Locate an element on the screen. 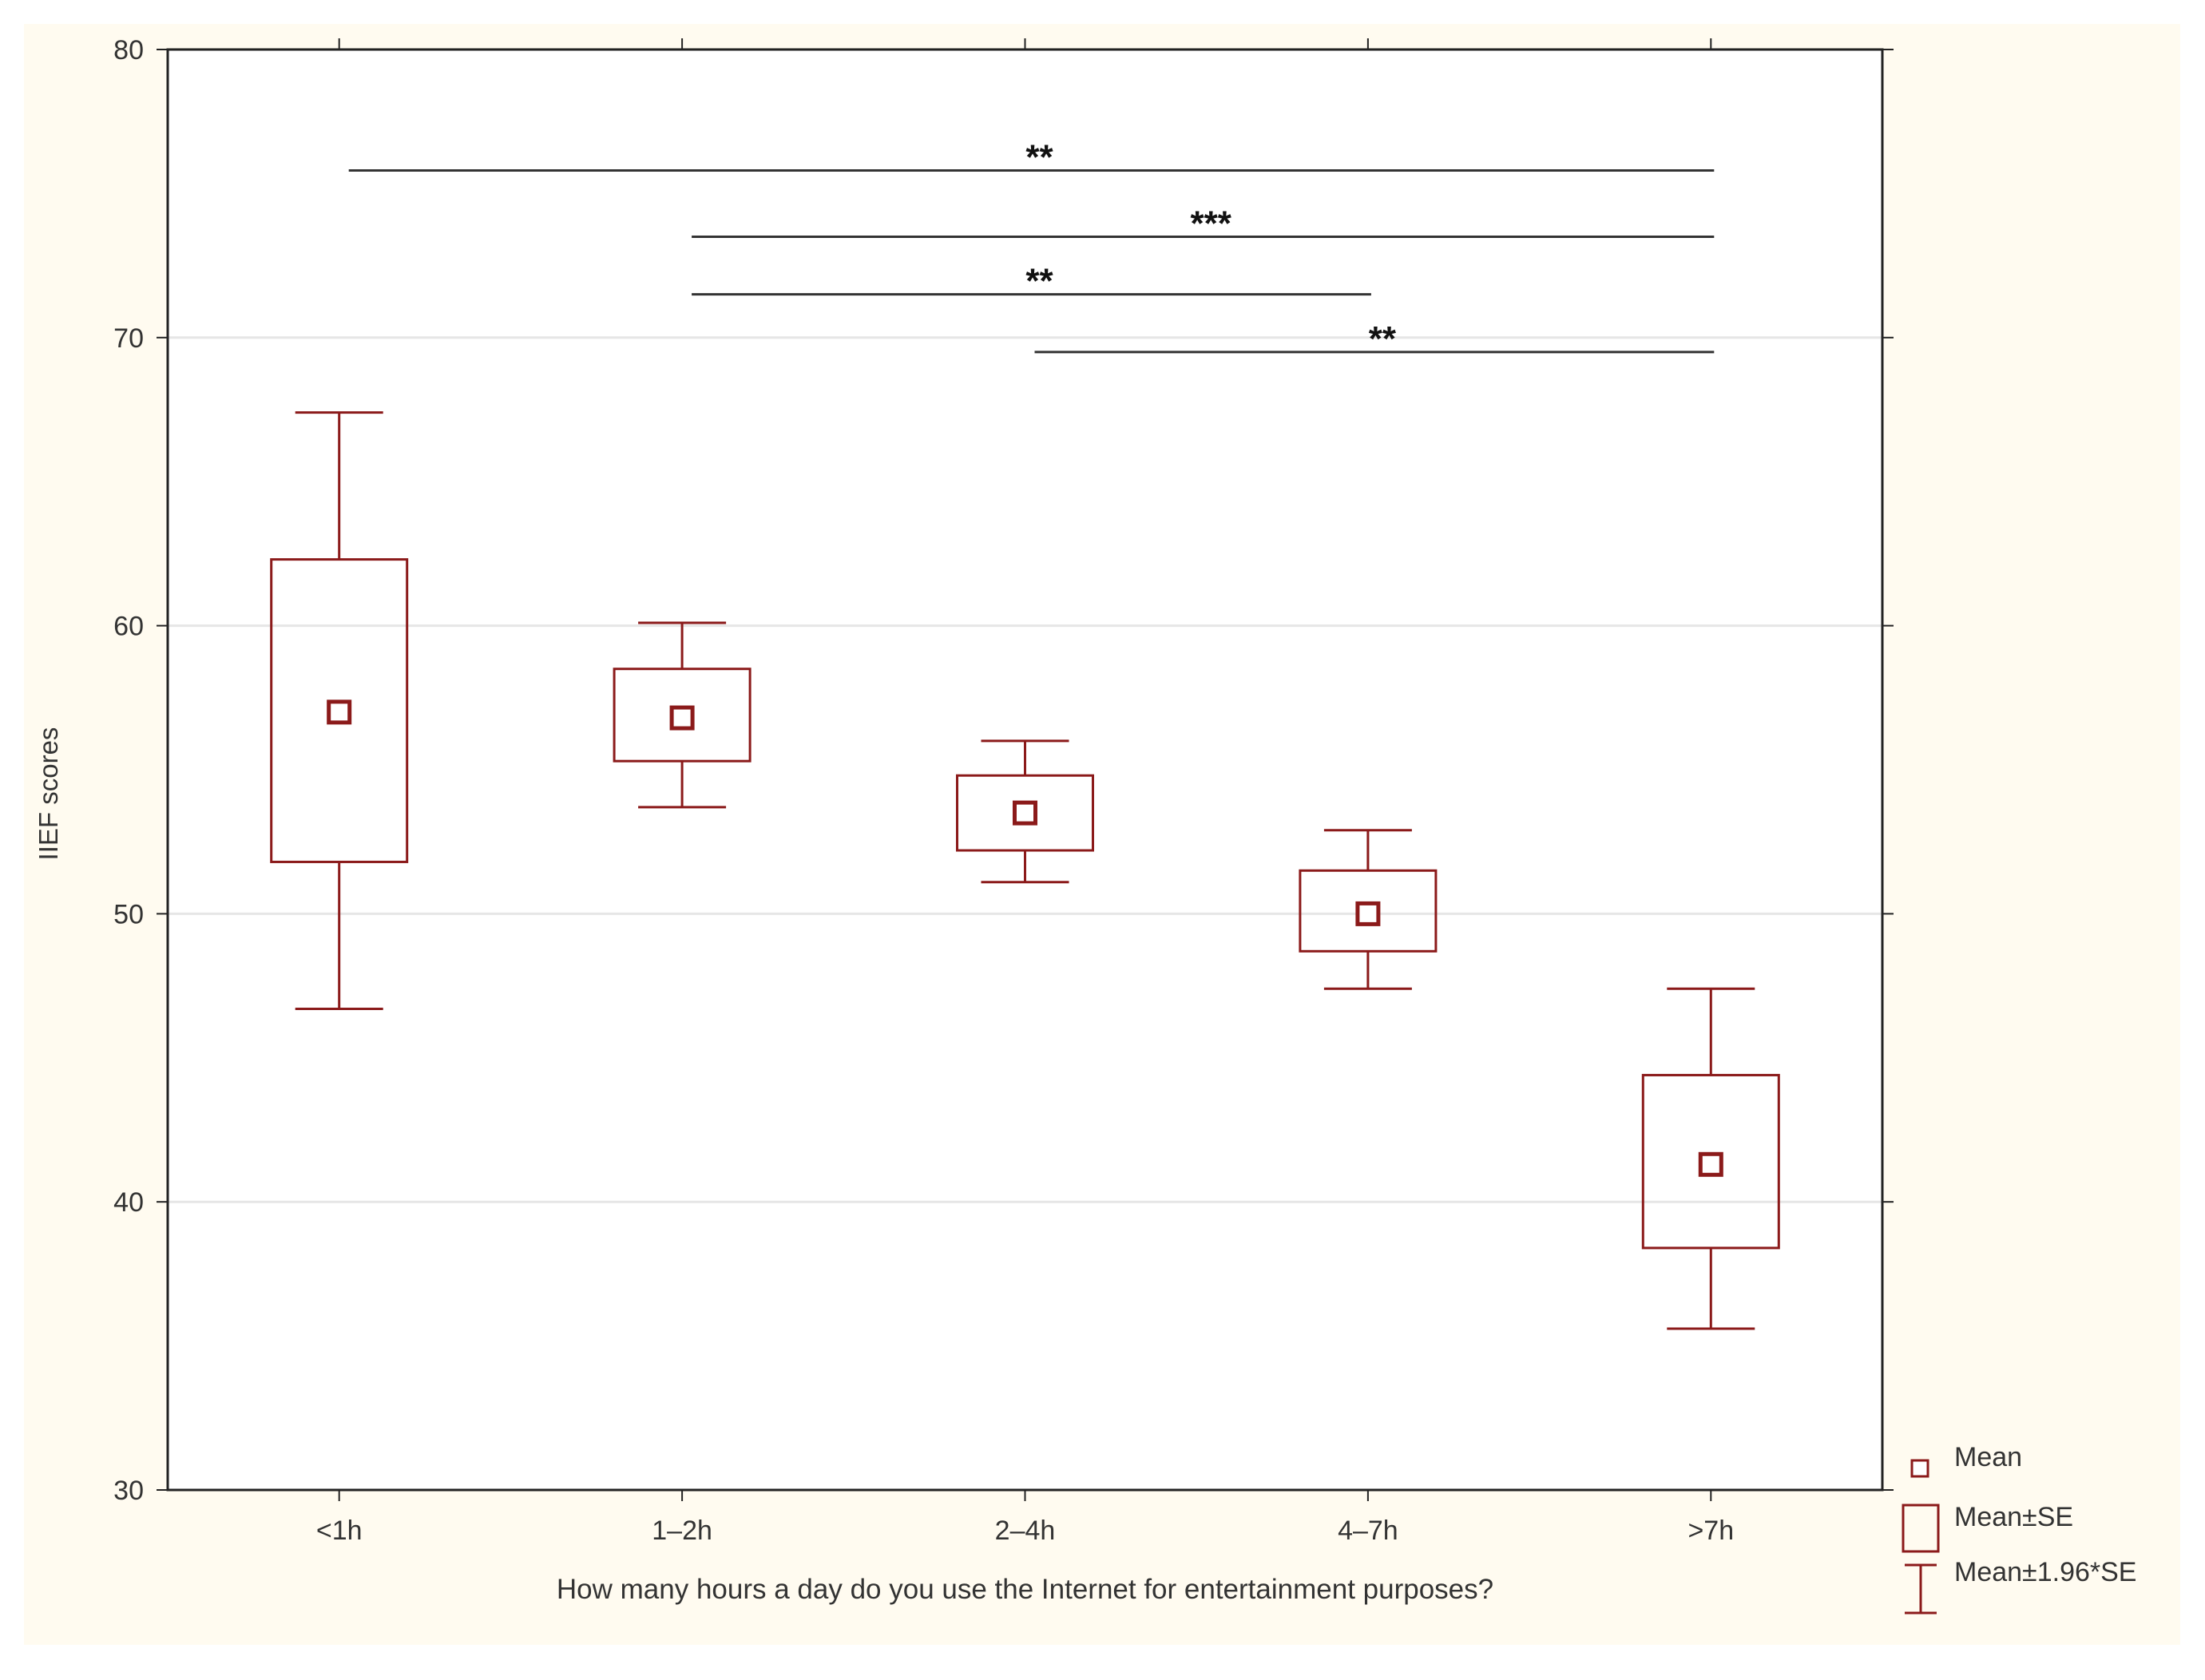 The width and height of the screenshot is (2205, 1680). legend-mean-label: Mean is located at coordinates (1988, 1457).